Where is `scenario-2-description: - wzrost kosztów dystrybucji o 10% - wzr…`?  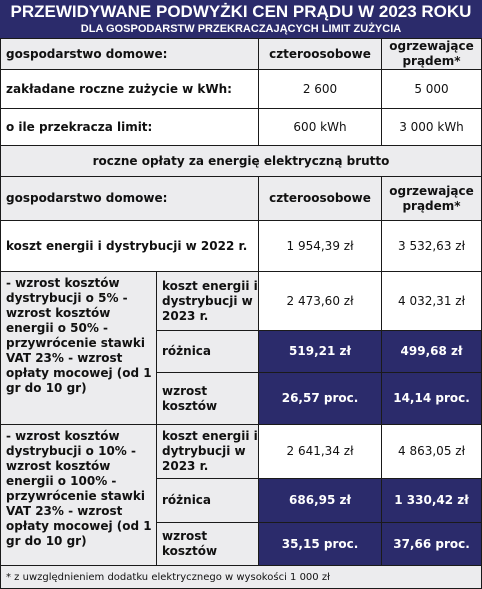 scenario-2-description: - wzrost kosztów dystrybucji o 10% - wzr… is located at coordinates (78, 495).